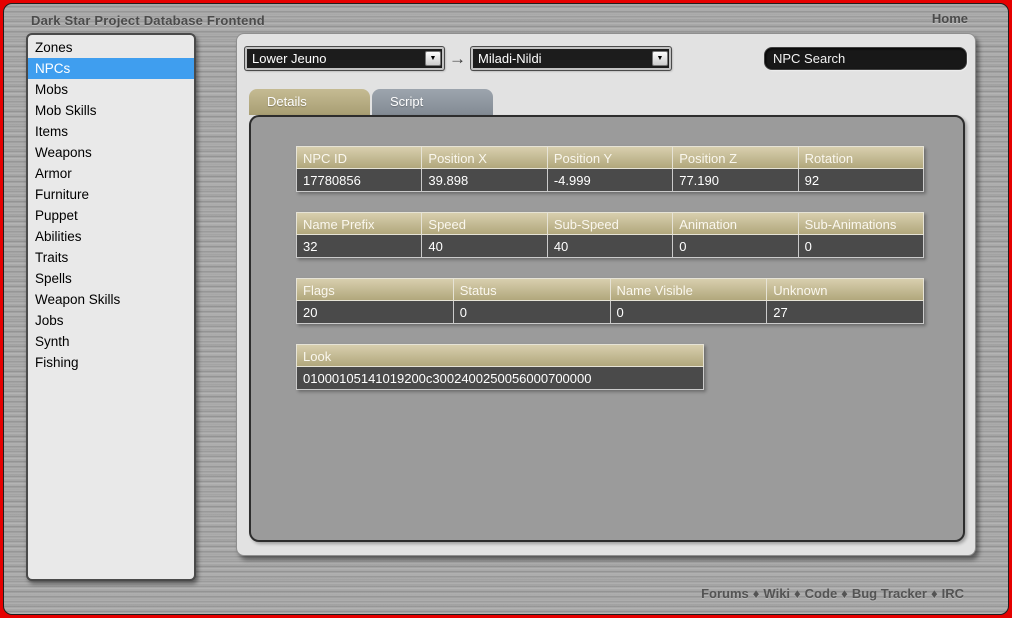  What do you see at coordinates (735, 246) in the screenshot?
I see `table-movement-animation-value: 0` at bounding box center [735, 246].